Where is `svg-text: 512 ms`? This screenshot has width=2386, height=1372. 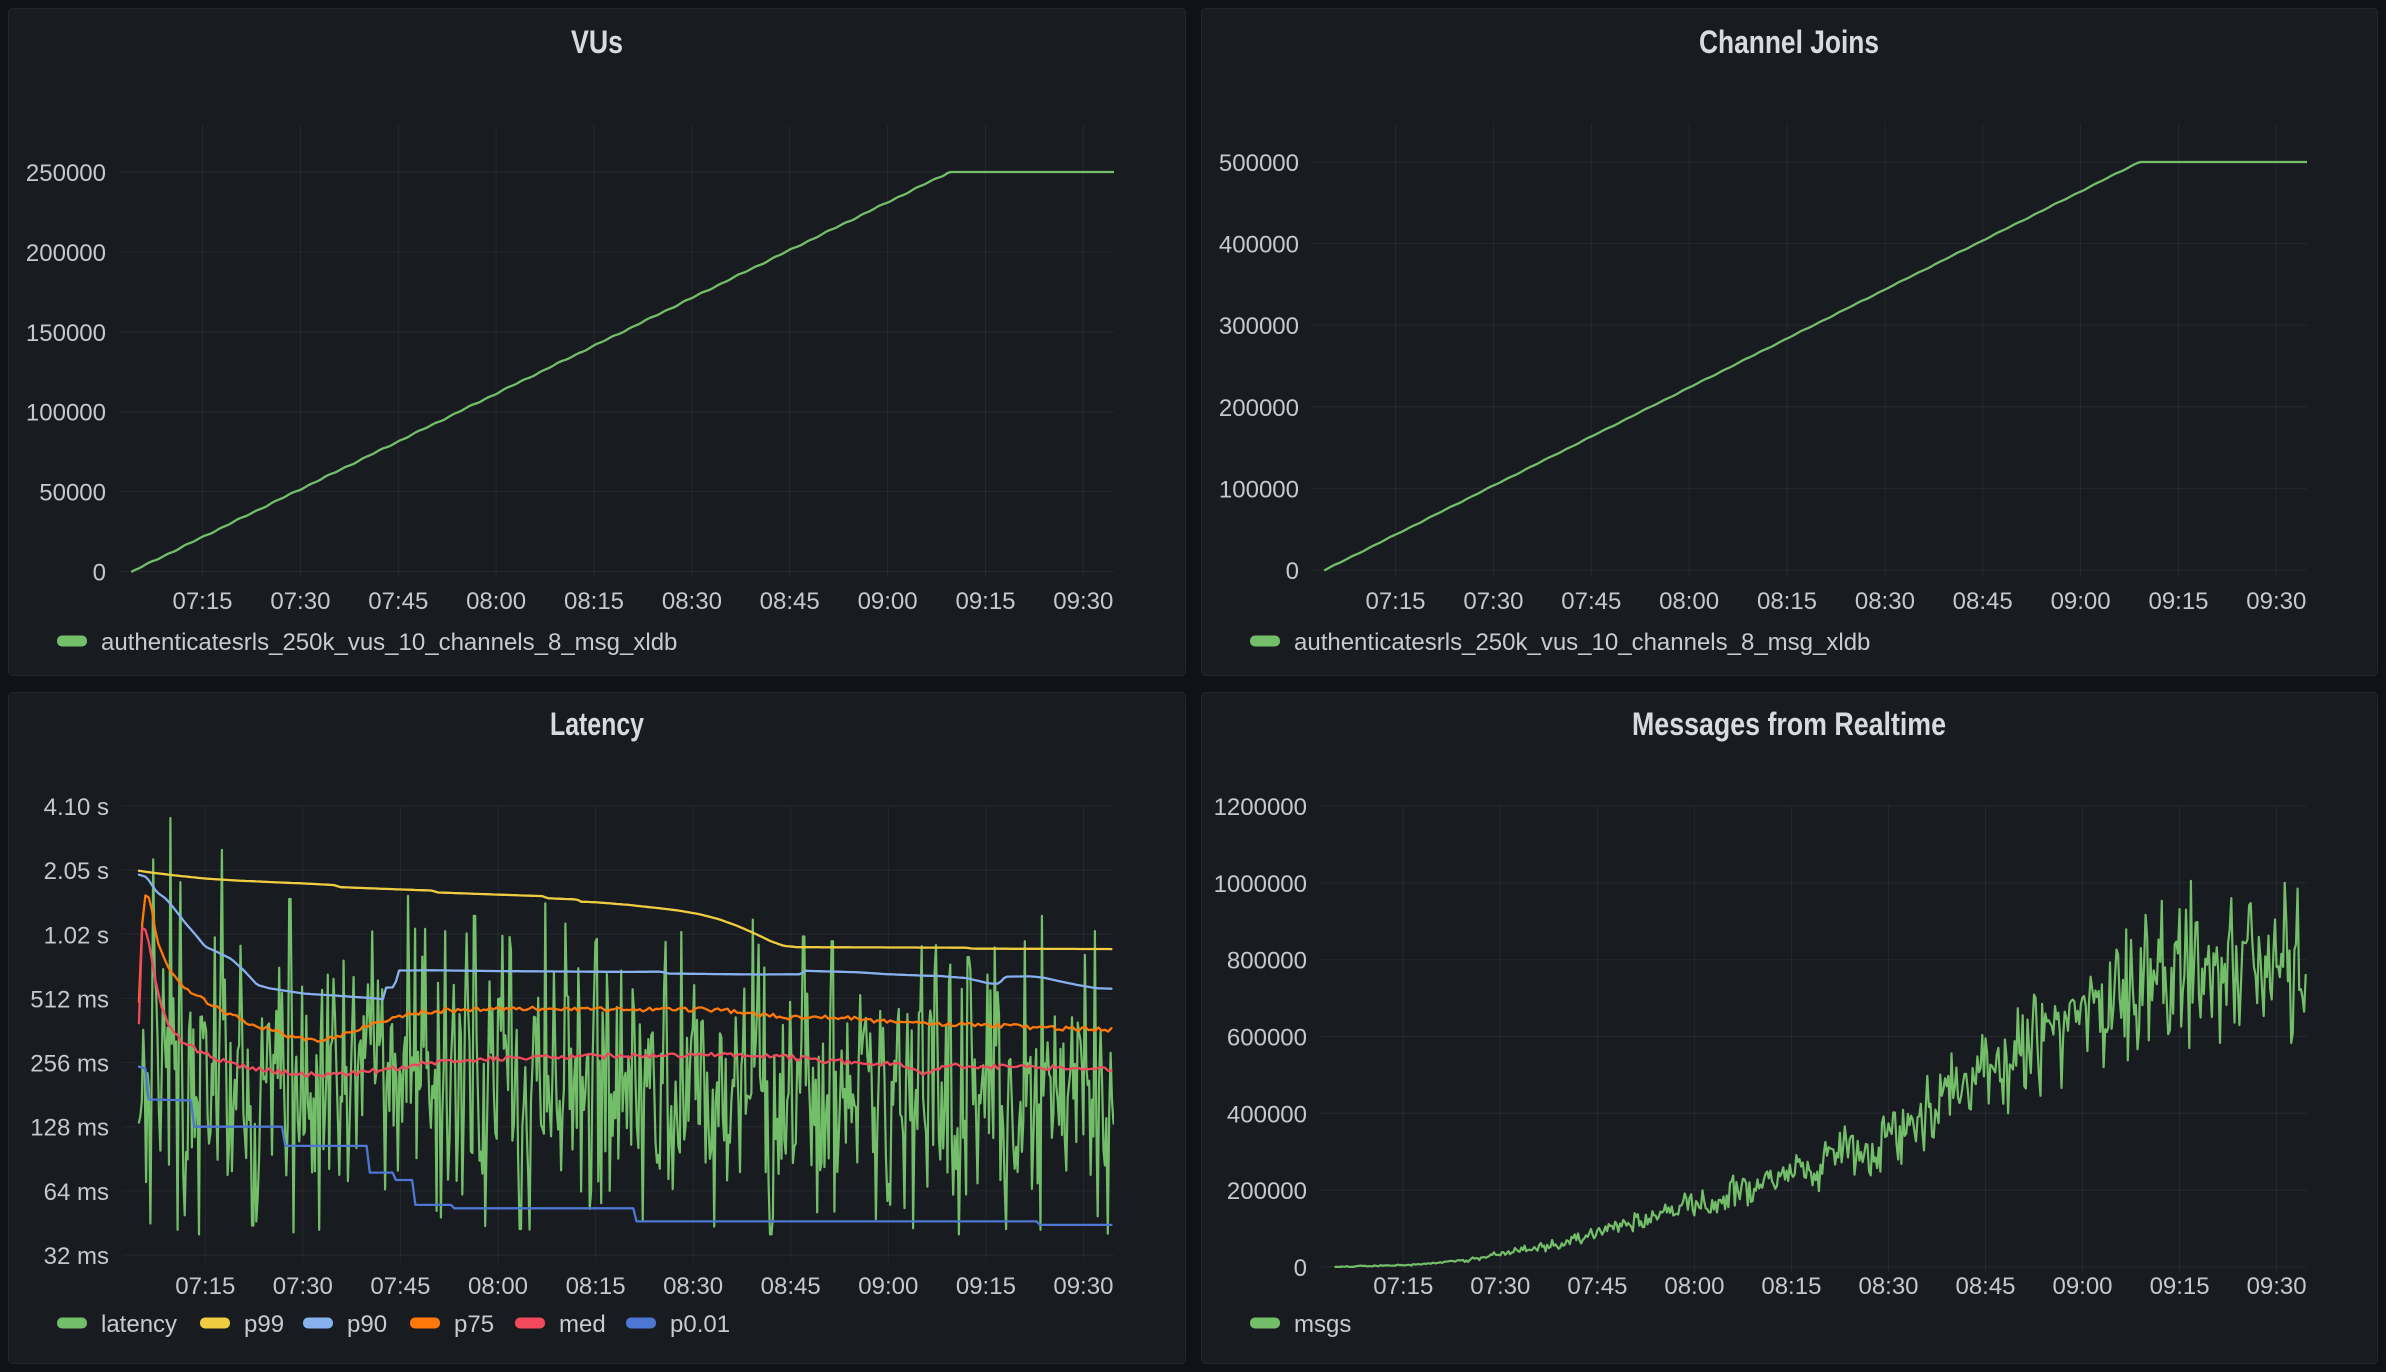
svg-text: 512 ms is located at coordinates (69, 999).